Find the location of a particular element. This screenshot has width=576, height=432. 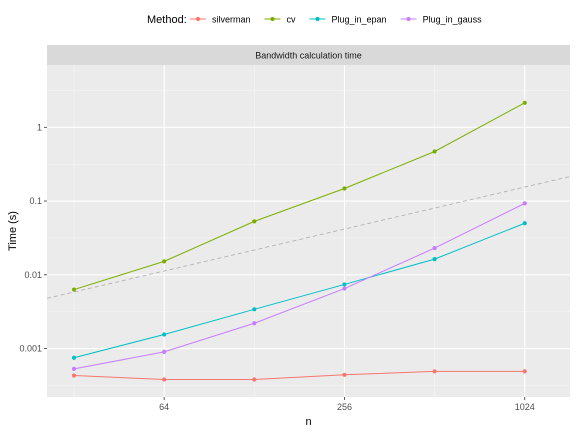

legend-title: Method: is located at coordinates (167, 20).